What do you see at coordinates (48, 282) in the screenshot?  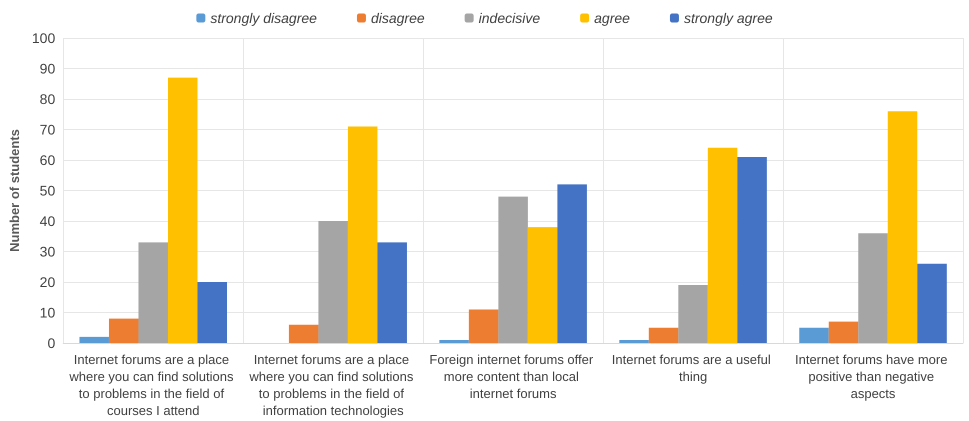 I see `y-tick-label: 20` at bounding box center [48, 282].